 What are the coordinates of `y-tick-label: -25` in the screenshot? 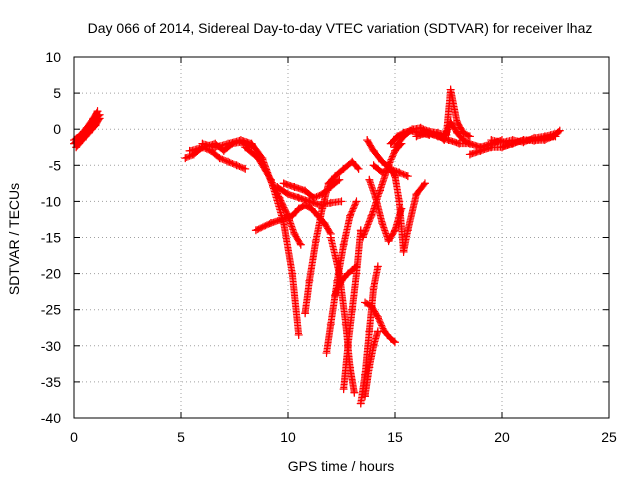 It's located at (51, 310).